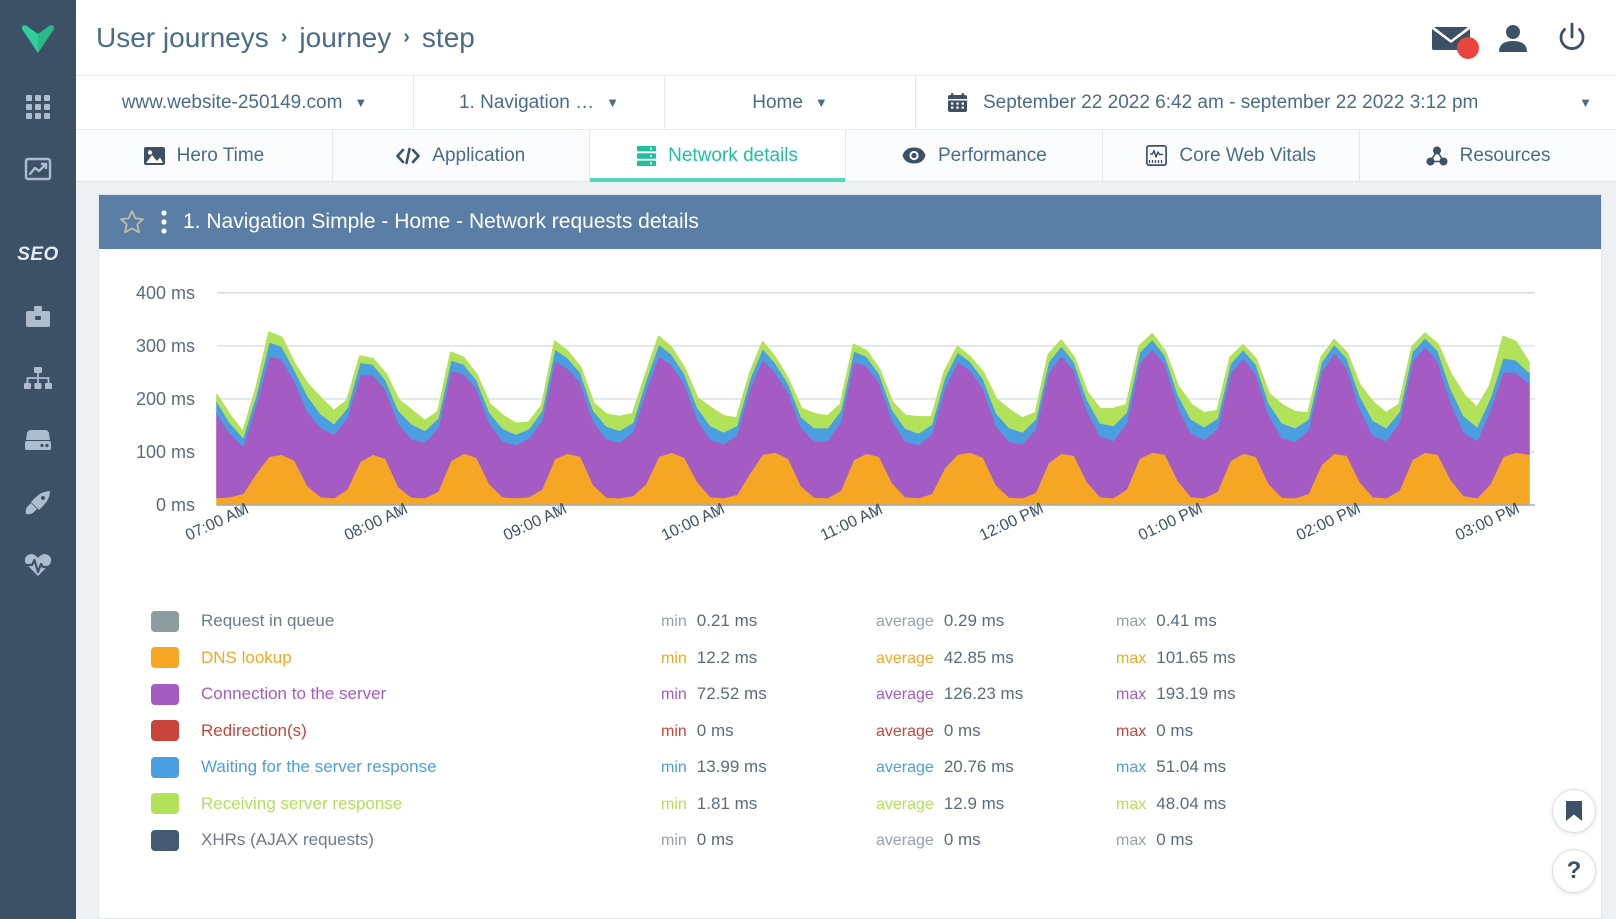 The width and height of the screenshot is (1616, 919). I want to click on area-series-receiving-server-response, so click(873, 384).